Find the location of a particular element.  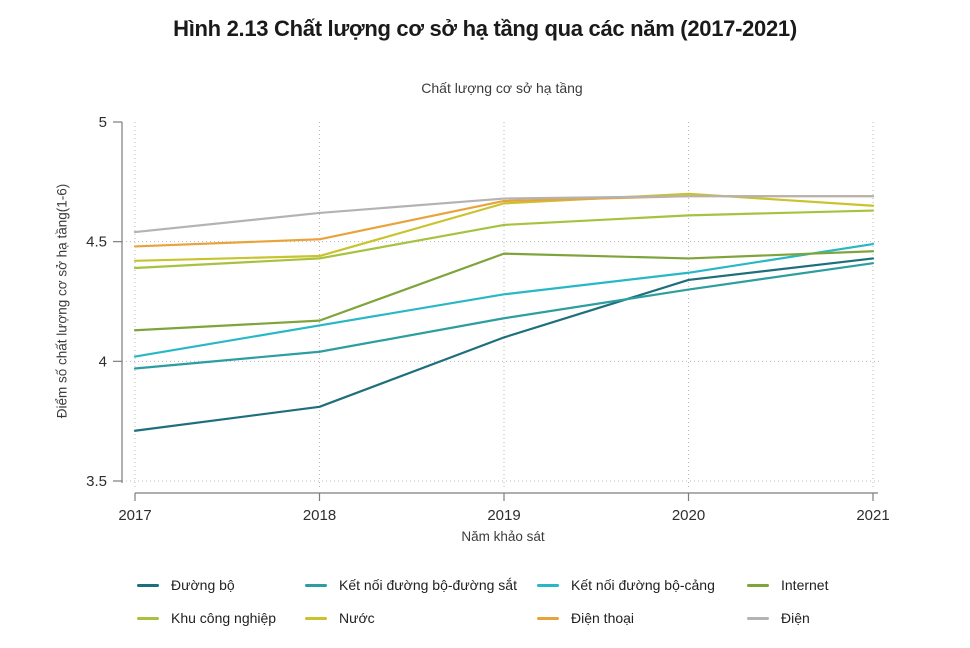

x-tick-label: 2018 is located at coordinates (319, 515).